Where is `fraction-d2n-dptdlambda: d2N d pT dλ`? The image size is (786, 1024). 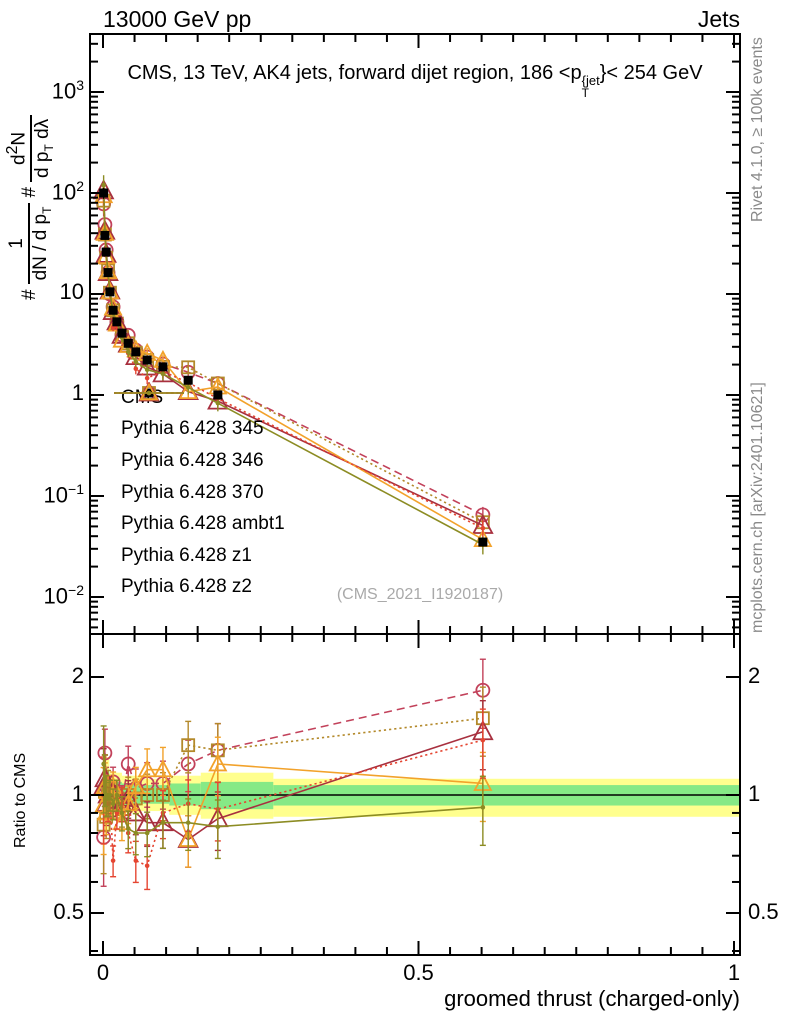
fraction-d2n-dptdlambda: d2N d pT dλ is located at coordinates (30, 148).